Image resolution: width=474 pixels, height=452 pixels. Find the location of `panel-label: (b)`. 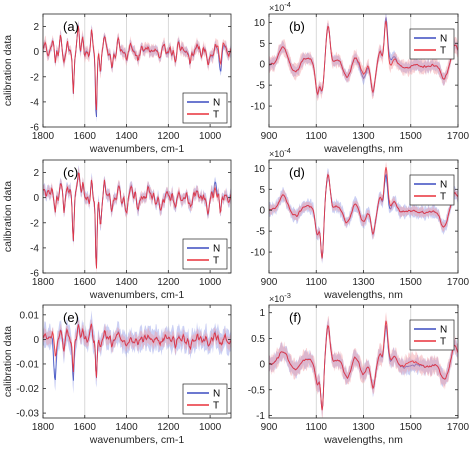

panel-label: (b) is located at coordinates (297, 26).